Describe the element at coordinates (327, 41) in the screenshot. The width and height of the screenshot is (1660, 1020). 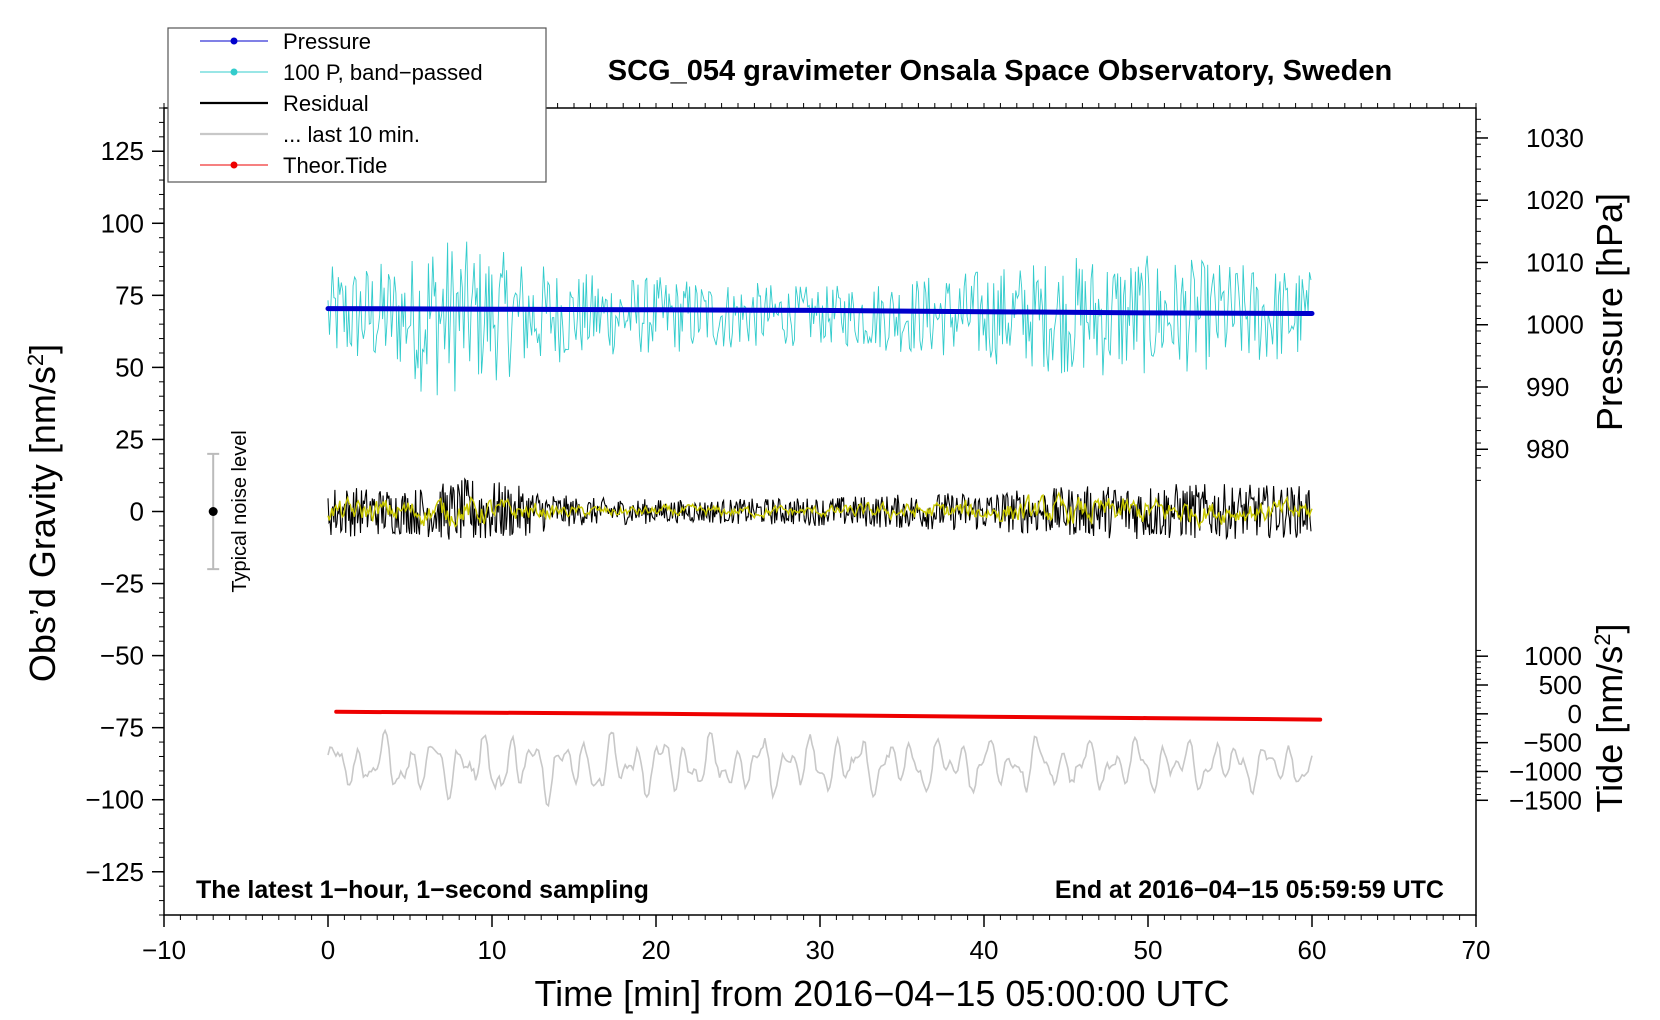
I see `legend-label: Pressure` at that location.